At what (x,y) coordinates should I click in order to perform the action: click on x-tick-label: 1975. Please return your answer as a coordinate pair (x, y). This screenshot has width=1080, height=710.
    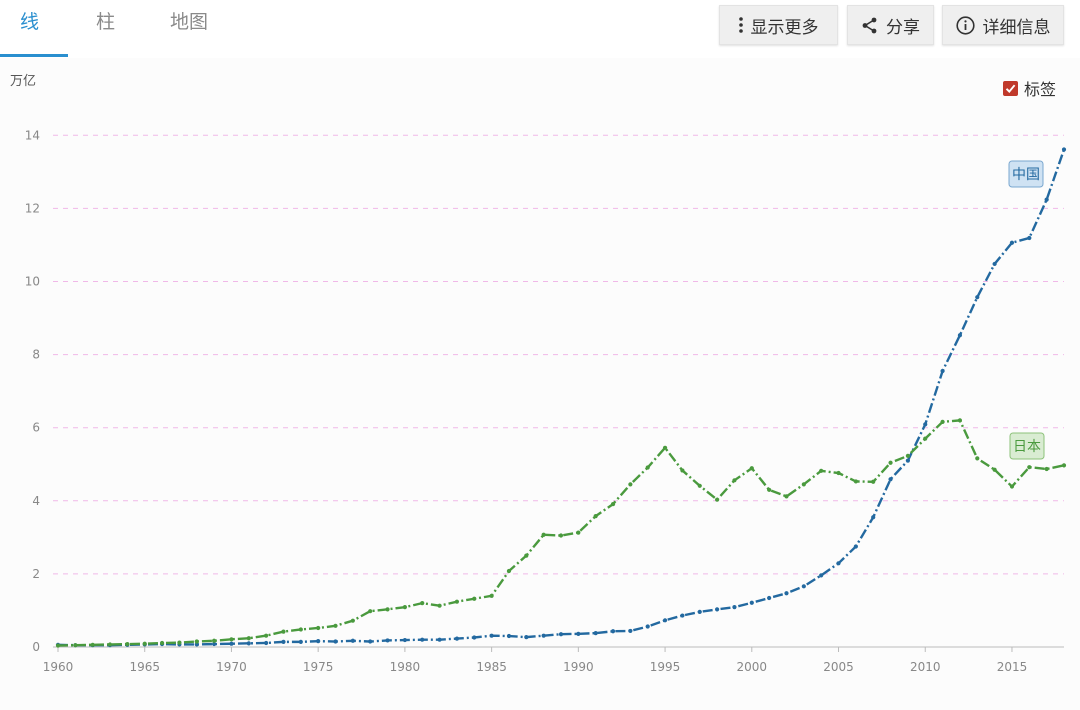
    Looking at the image, I should click on (318, 667).